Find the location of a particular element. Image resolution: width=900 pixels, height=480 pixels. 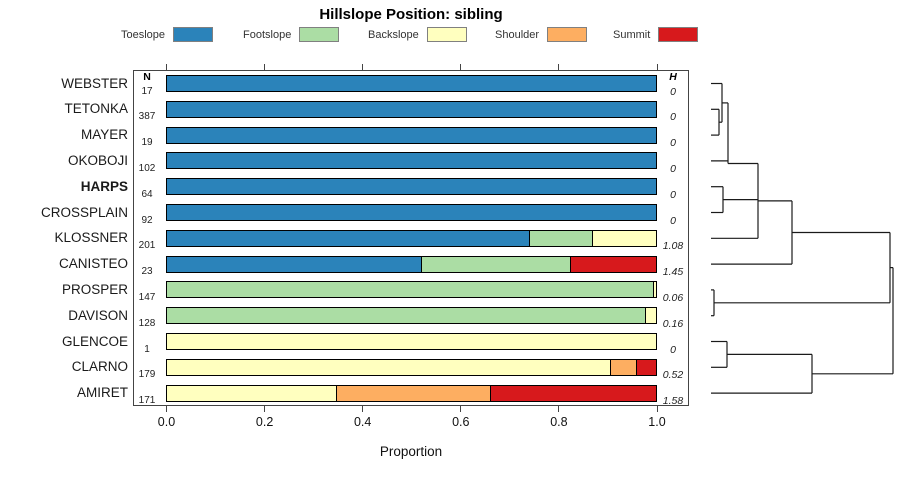

x-tick-label: 0.2 is located at coordinates (264, 422).